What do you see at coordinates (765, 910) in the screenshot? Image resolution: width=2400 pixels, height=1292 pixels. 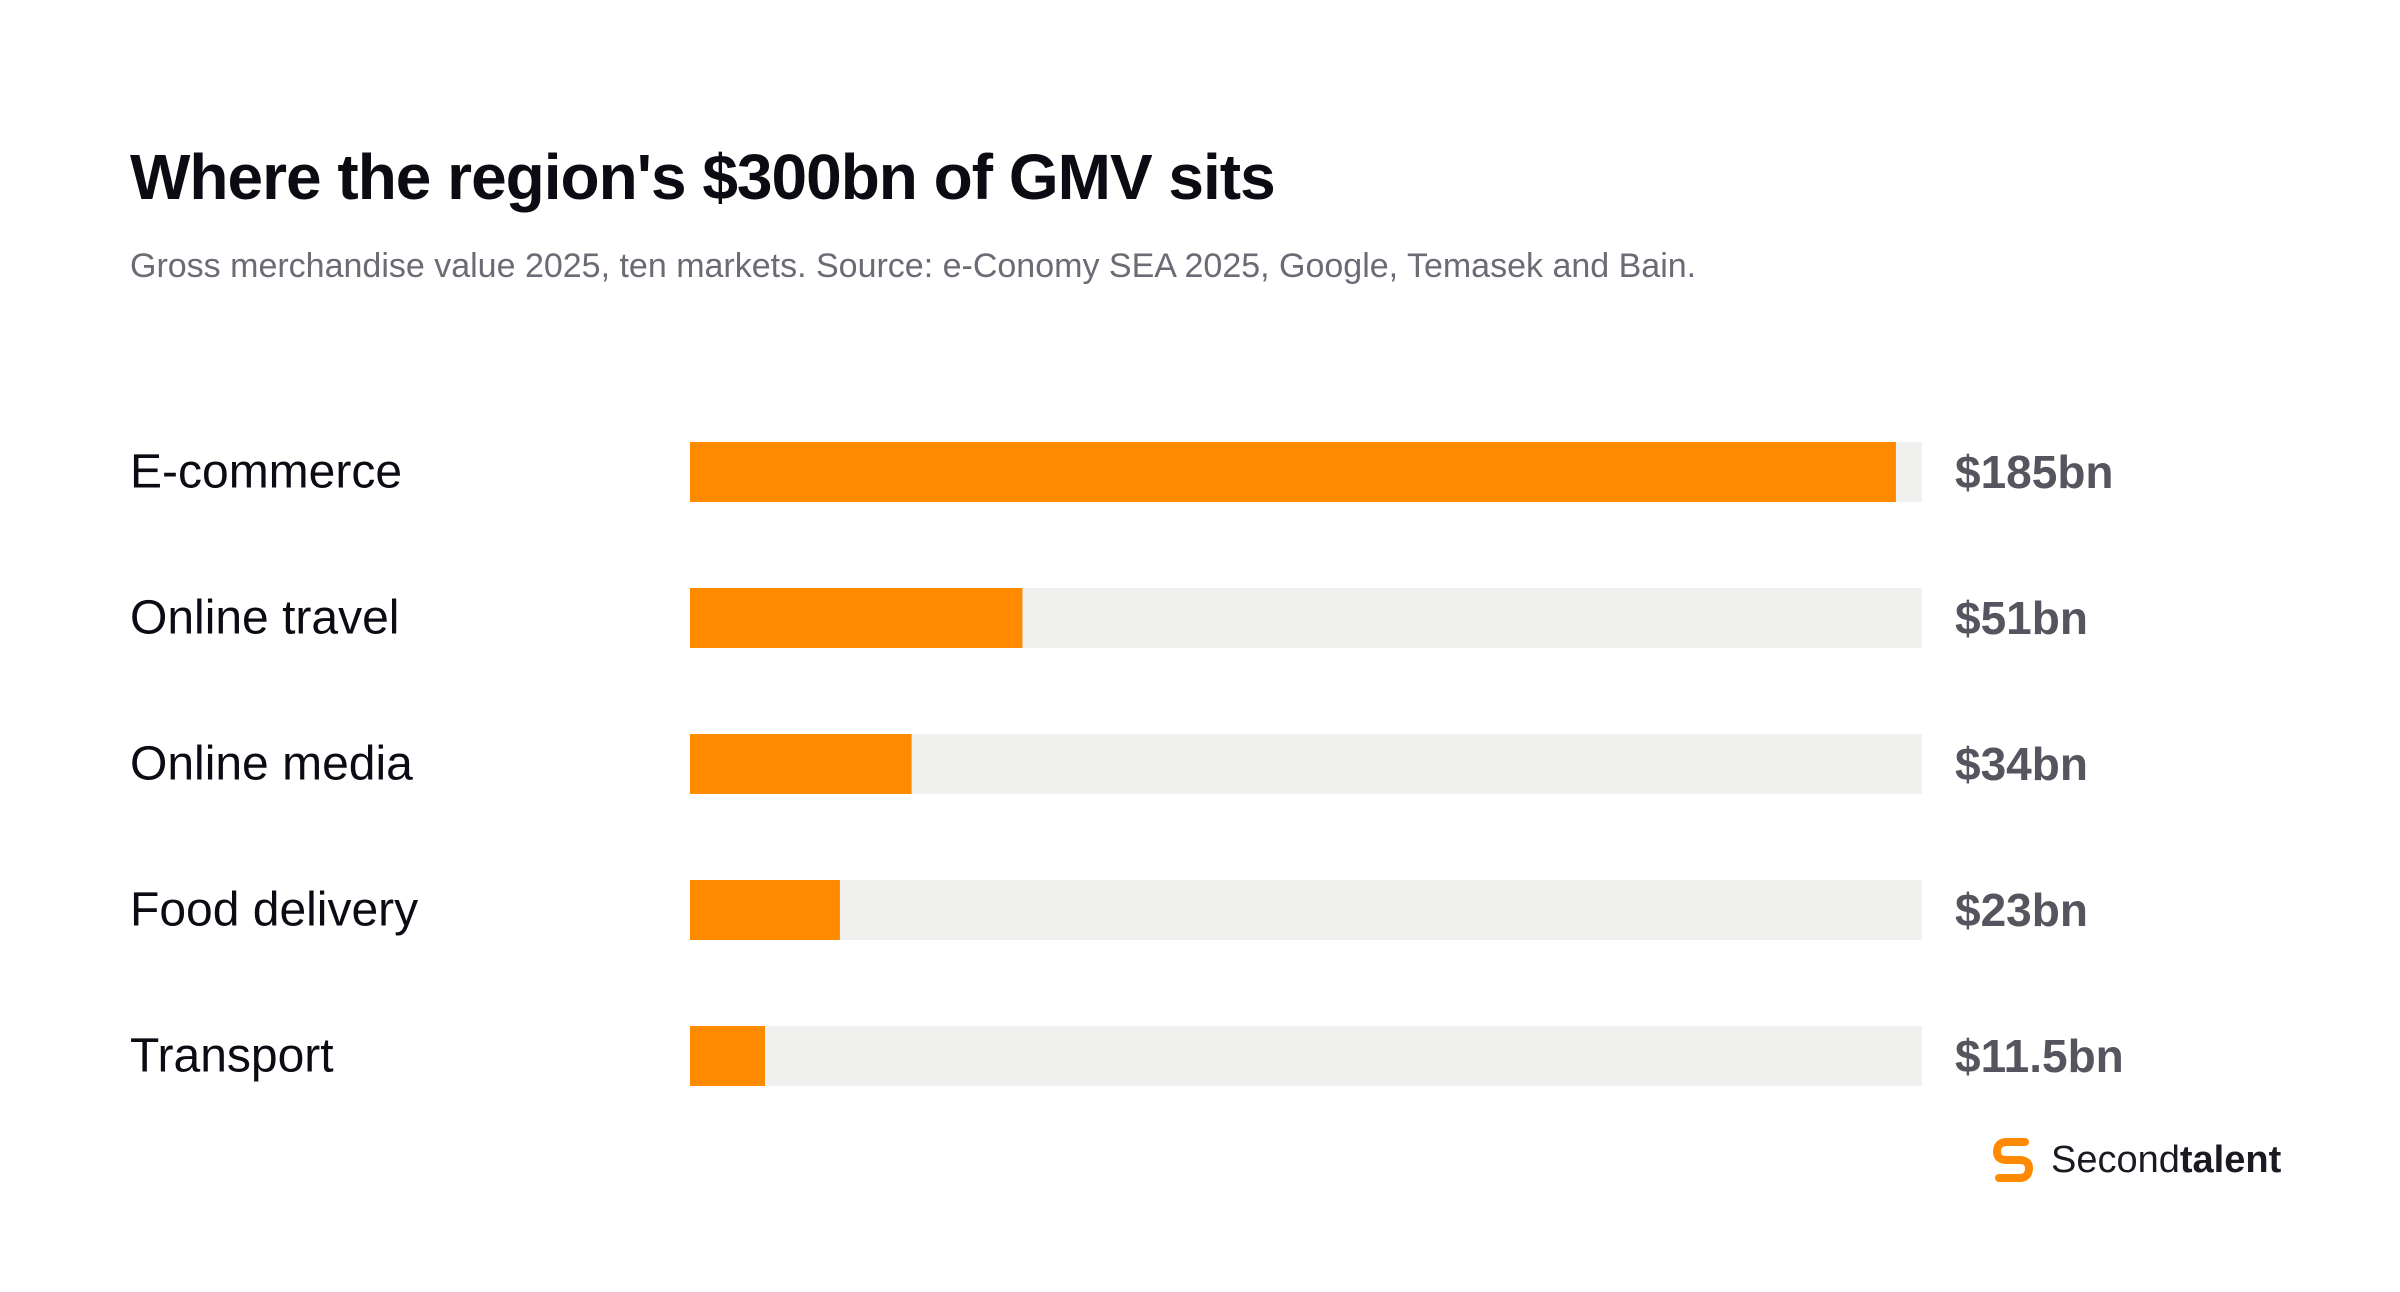 I see `bar-food-delivery` at bounding box center [765, 910].